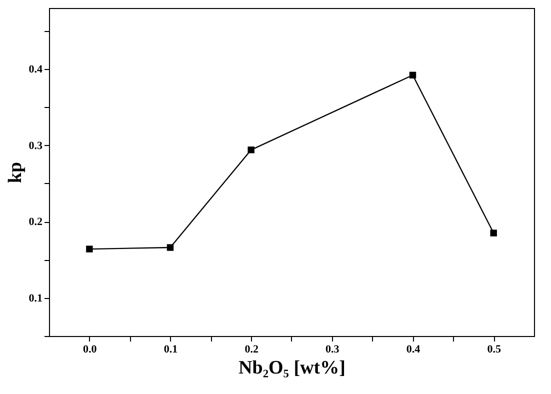  I want to click on x-tick-label: 0.0, so click(90, 350).